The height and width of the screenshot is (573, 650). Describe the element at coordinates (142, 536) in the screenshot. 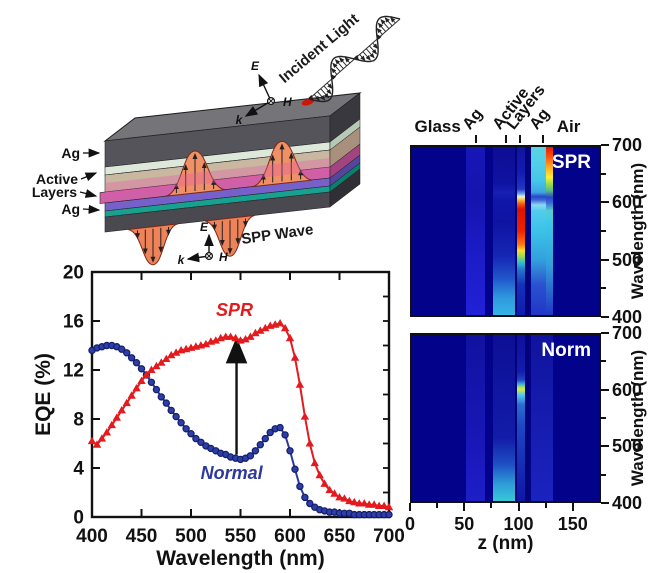

I see `x-tick-label: 450` at that location.